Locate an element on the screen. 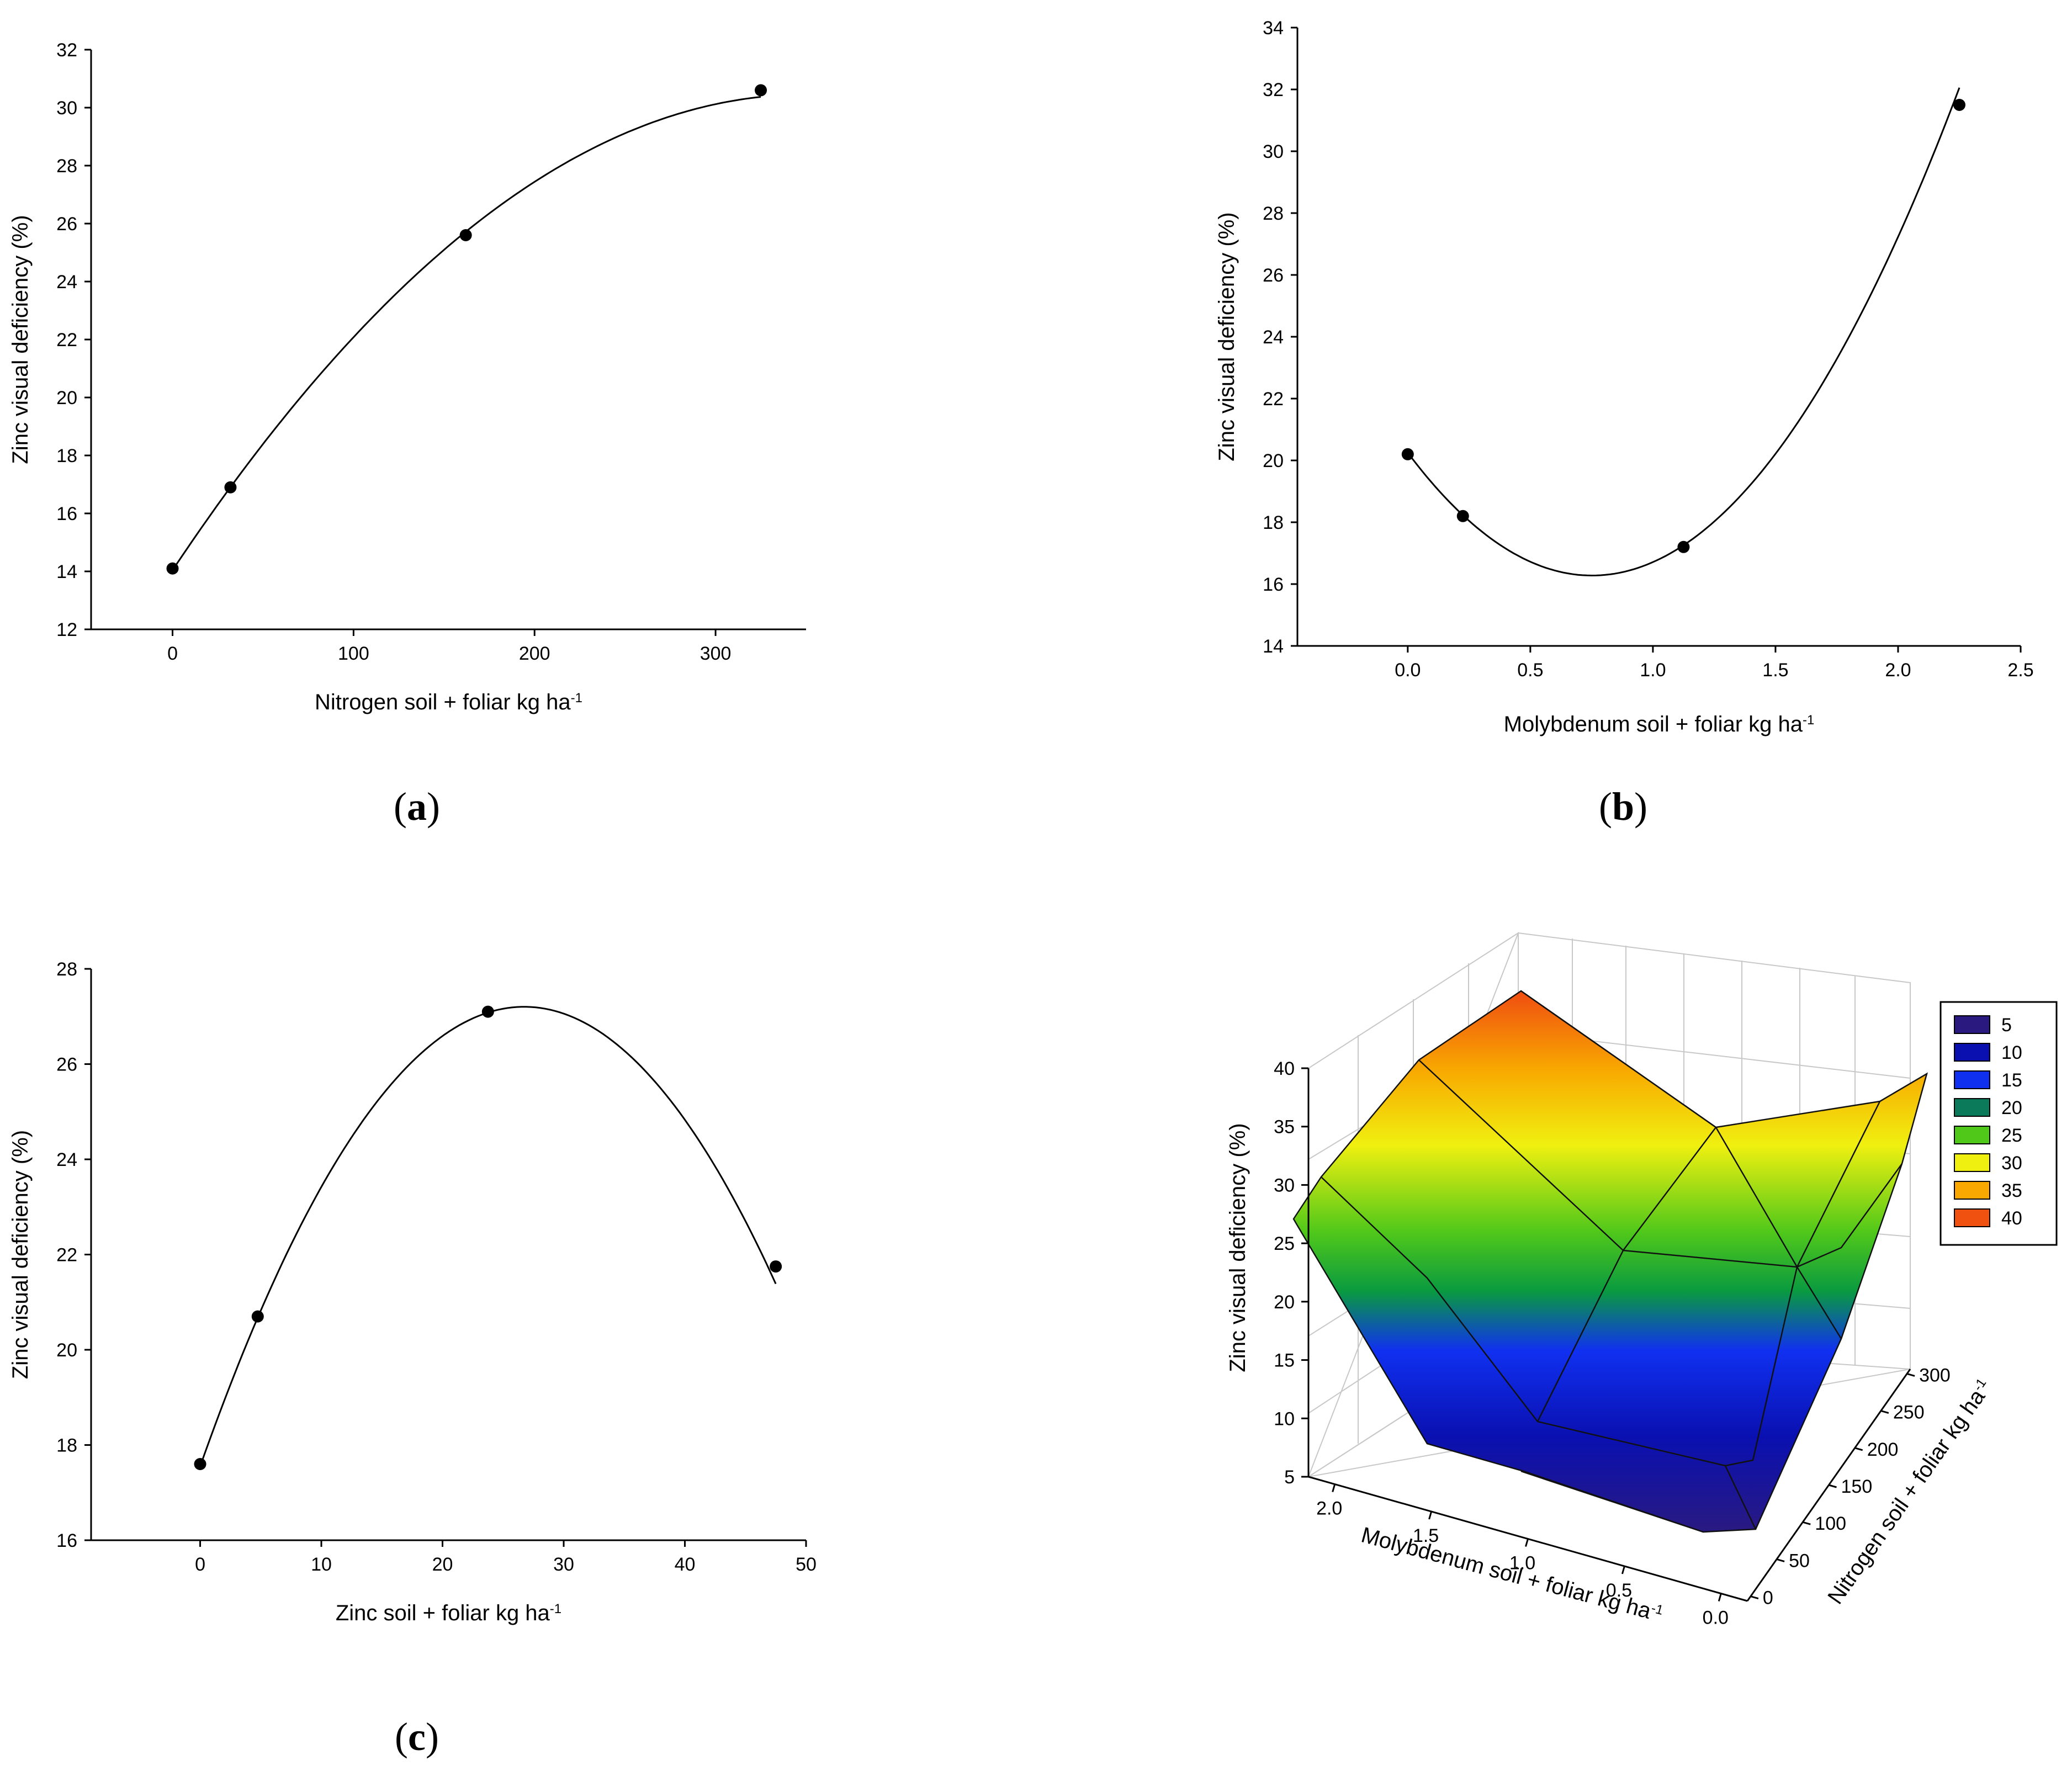 The height and width of the screenshot is (1771, 2072). z-tick-label: 30 is located at coordinates (1284, 1185).